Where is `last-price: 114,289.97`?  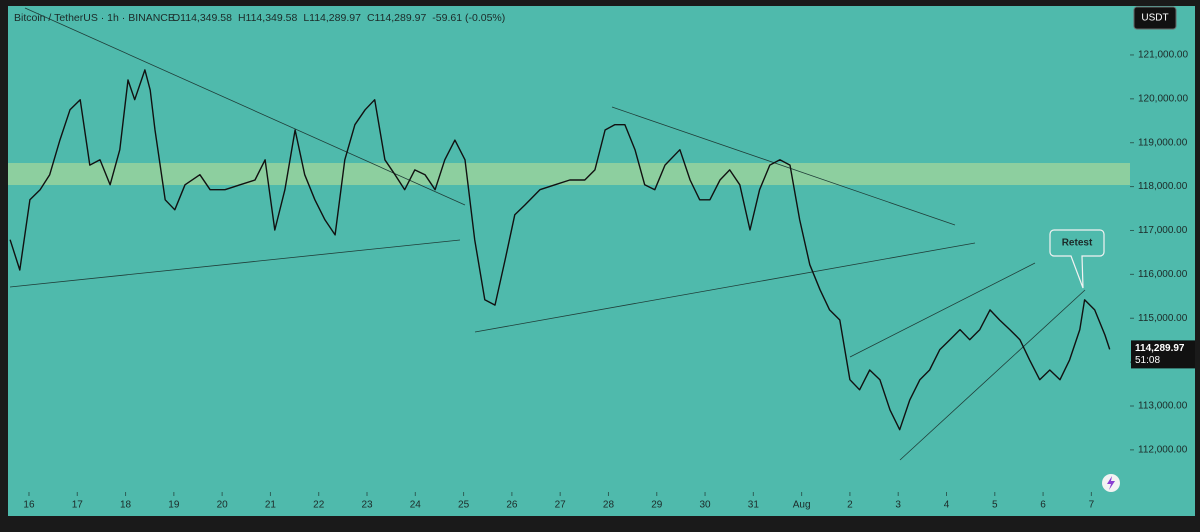 last-price: 114,289.97 is located at coordinates (1160, 348).